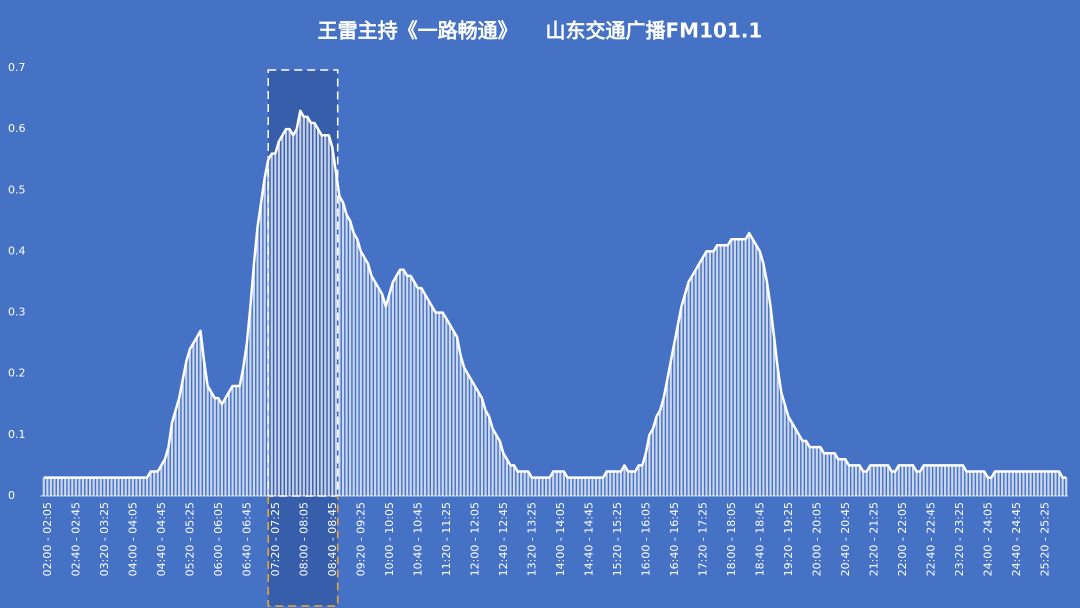  Describe the element at coordinates (674, 539) in the screenshot. I see `x-tick-label: 16:40 - 16:45` at that location.